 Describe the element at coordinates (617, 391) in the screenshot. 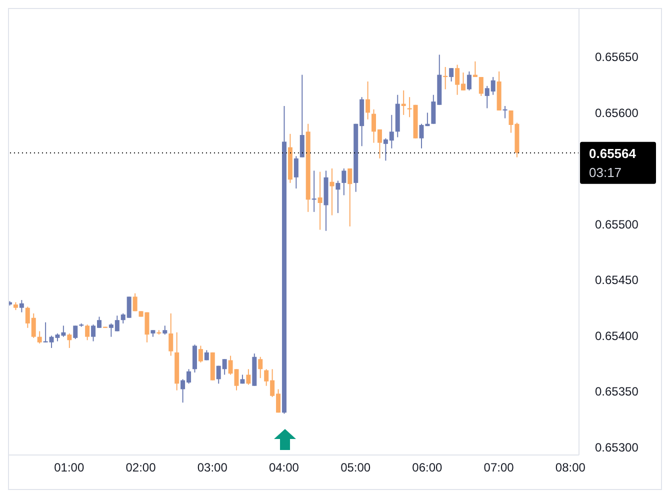

I see `y-tick-label: 0.65350` at that location.